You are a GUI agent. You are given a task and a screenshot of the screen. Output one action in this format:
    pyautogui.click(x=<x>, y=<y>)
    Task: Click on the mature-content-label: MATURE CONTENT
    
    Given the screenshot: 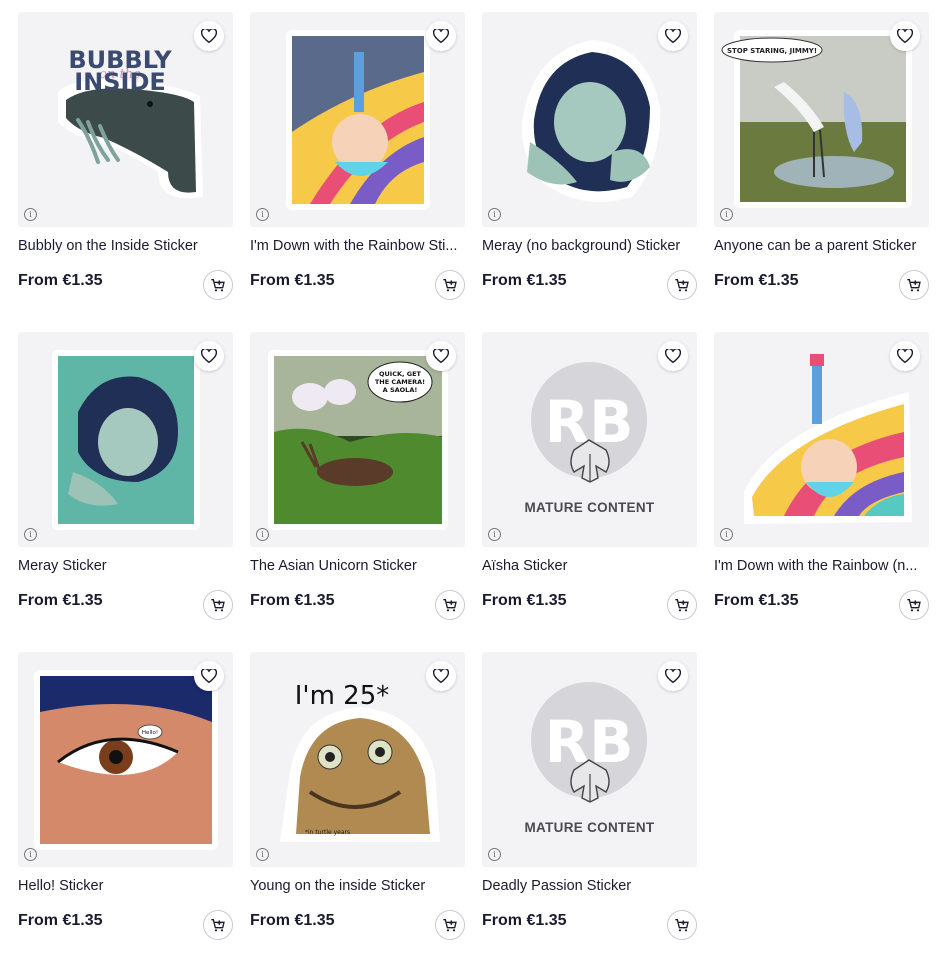 What is the action you would take?
    pyautogui.click(x=589, y=827)
    